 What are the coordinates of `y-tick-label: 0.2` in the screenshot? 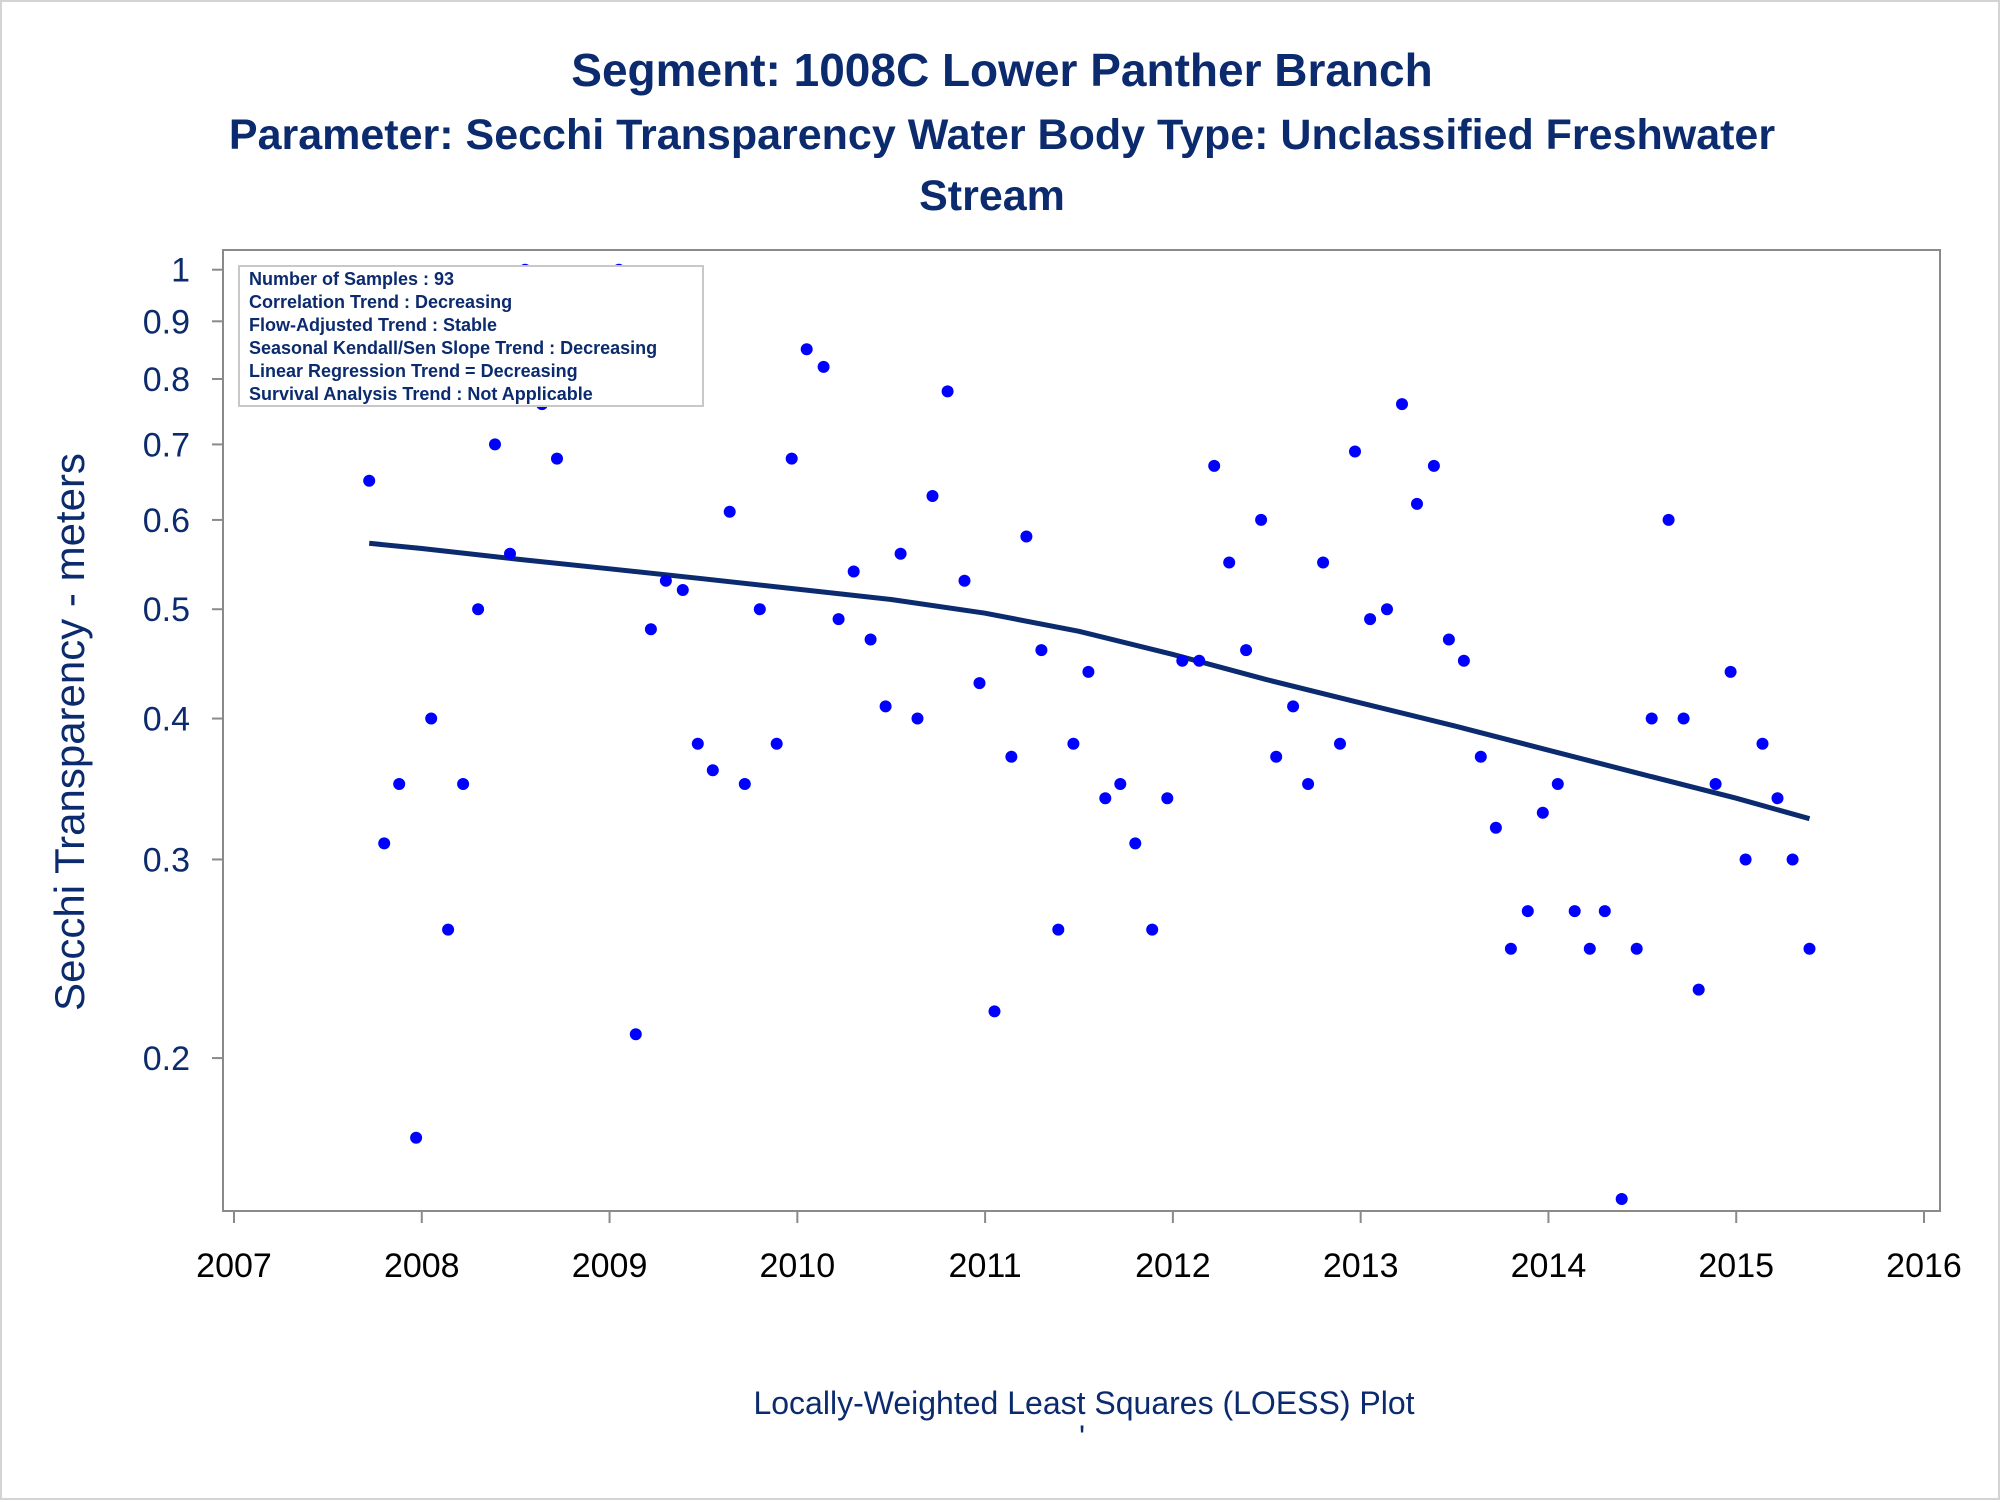 It's located at (166, 1059).